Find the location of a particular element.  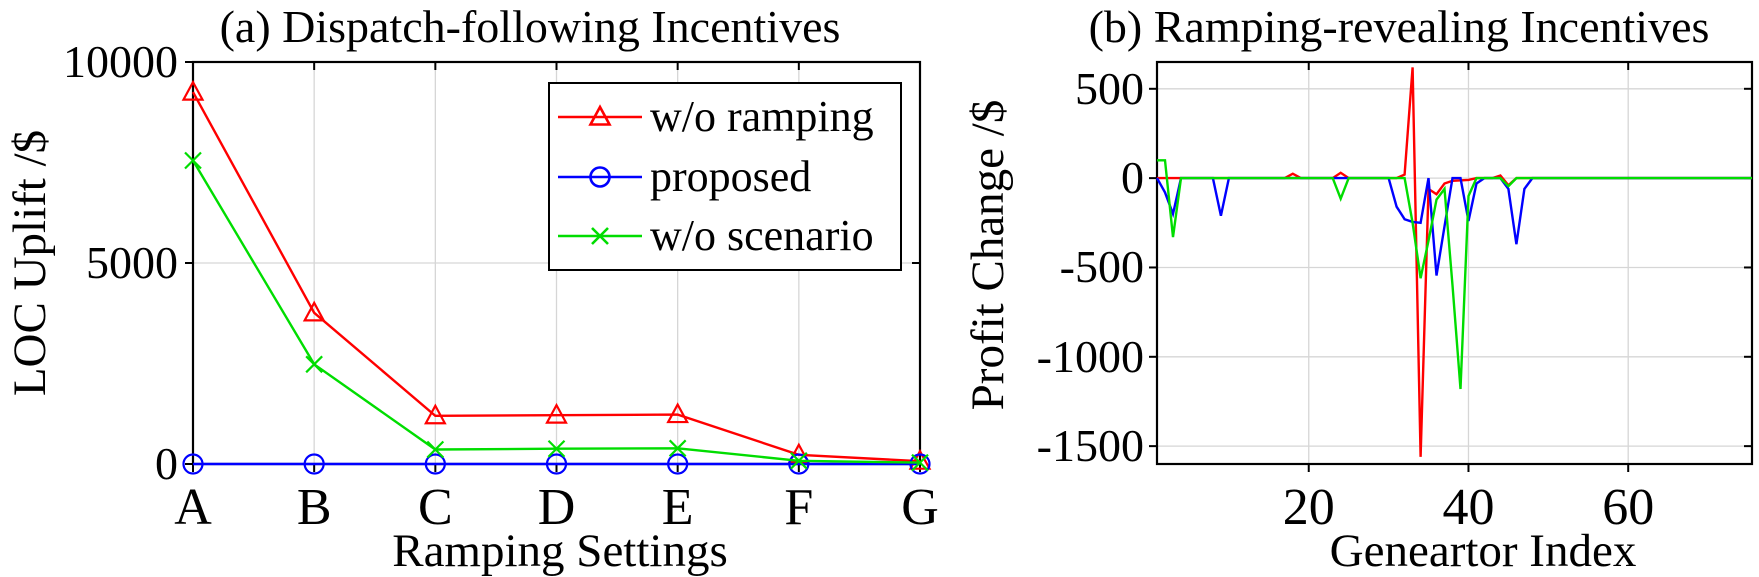

panel-b-x-axis-label: Geneartor Index is located at coordinates (1483, 551).